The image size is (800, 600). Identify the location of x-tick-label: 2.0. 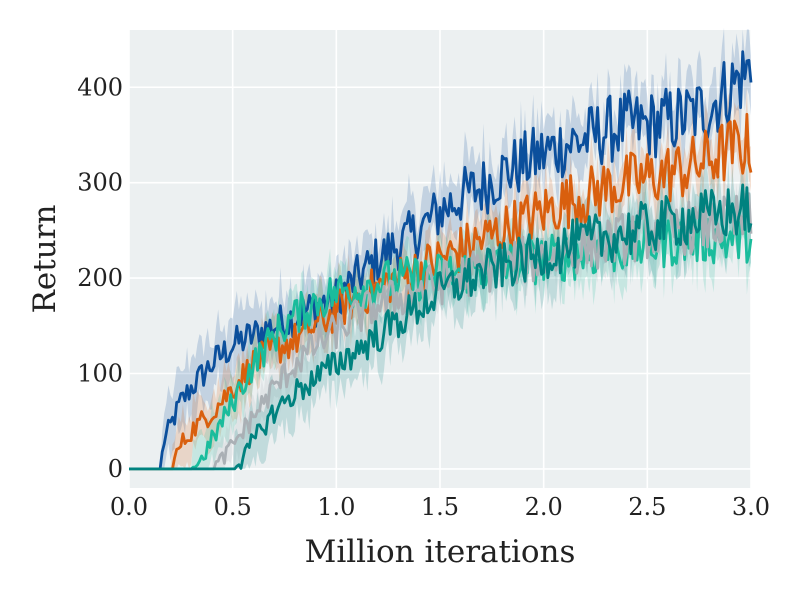
(544, 507).